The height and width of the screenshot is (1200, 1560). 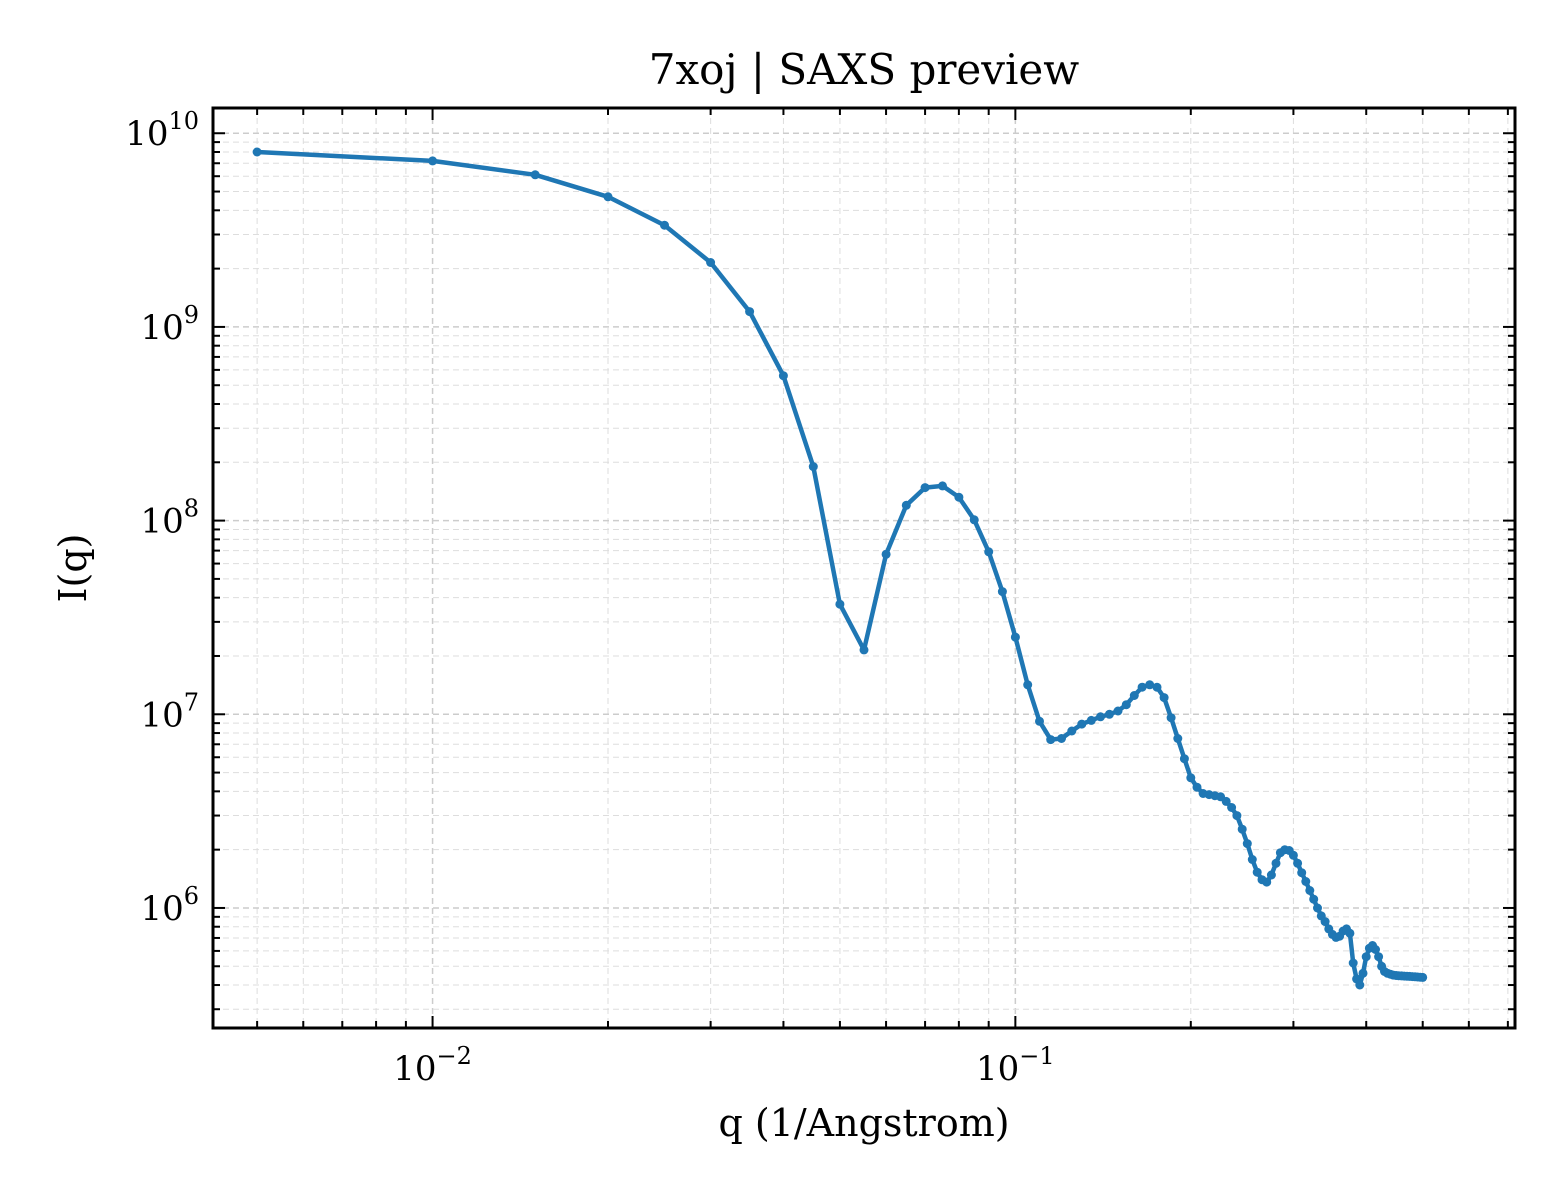 I want to click on x-tick-label: 10⁻¹, so click(x=1015, y=1065).